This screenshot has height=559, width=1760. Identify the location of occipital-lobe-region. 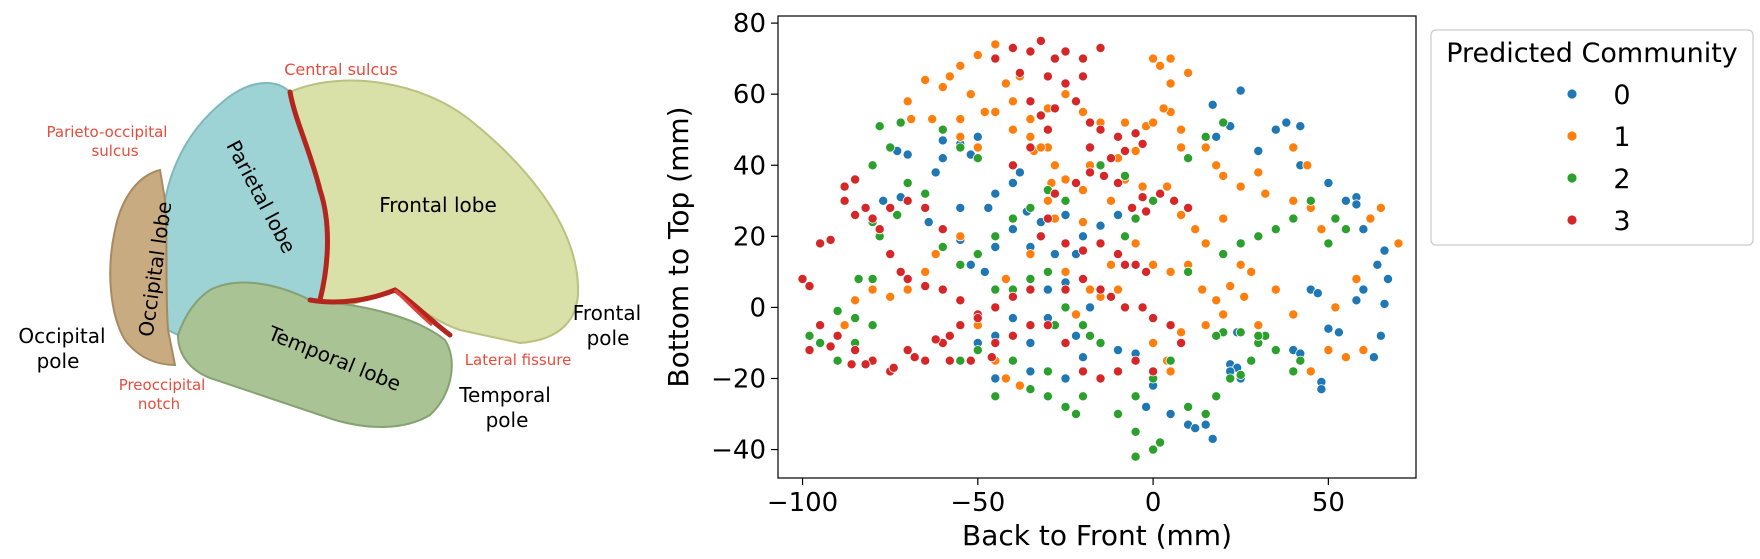
(143, 267).